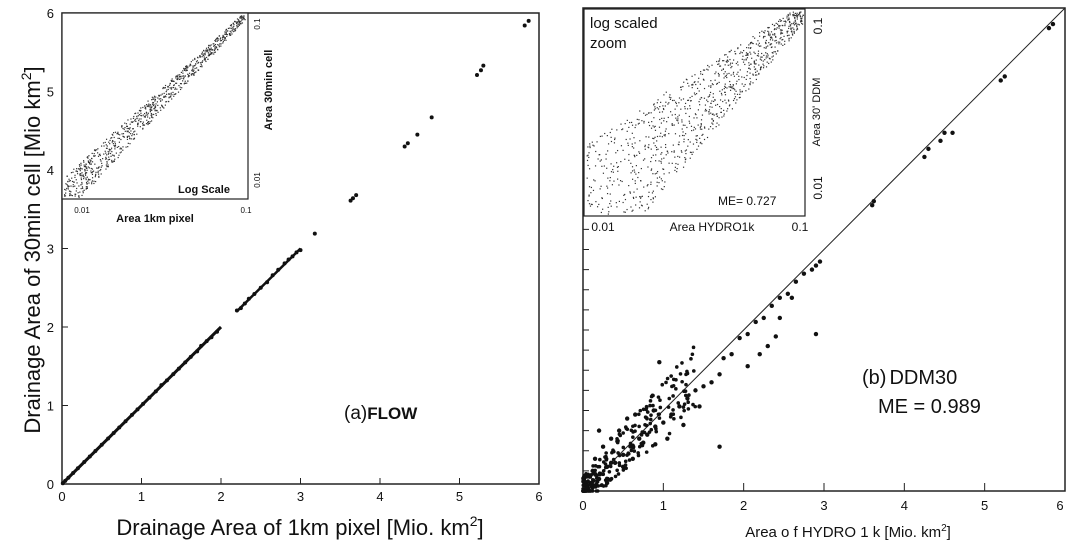 The width and height of the screenshot is (1068, 545). I want to click on panel-a-x-axis-label: Drainage Area of 1km pixel [Mio. km2], so click(299, 526).